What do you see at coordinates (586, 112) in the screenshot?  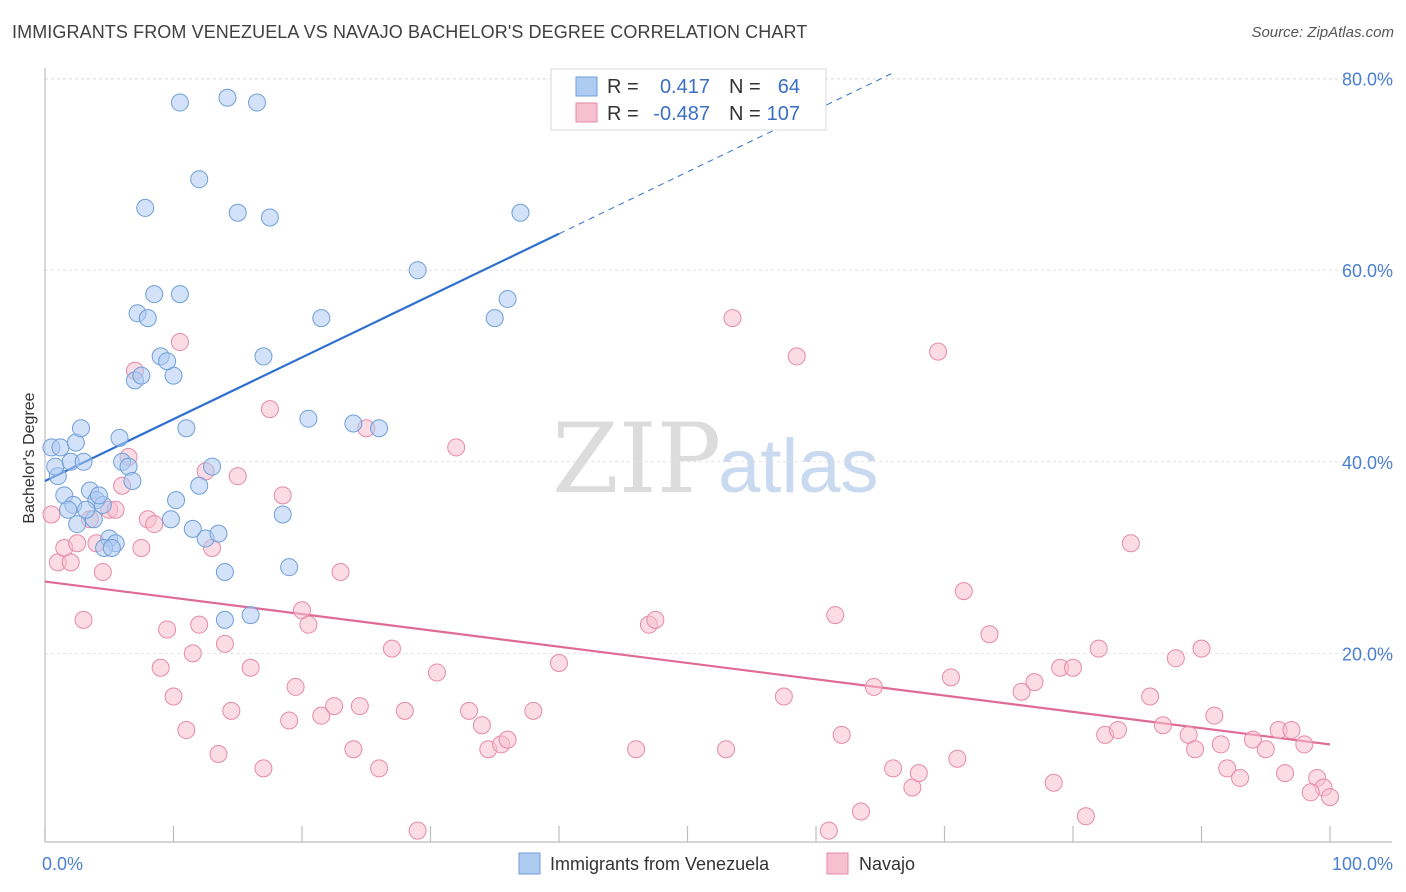 I see `legend-swatch-pink` at bounding box center [586, 112].